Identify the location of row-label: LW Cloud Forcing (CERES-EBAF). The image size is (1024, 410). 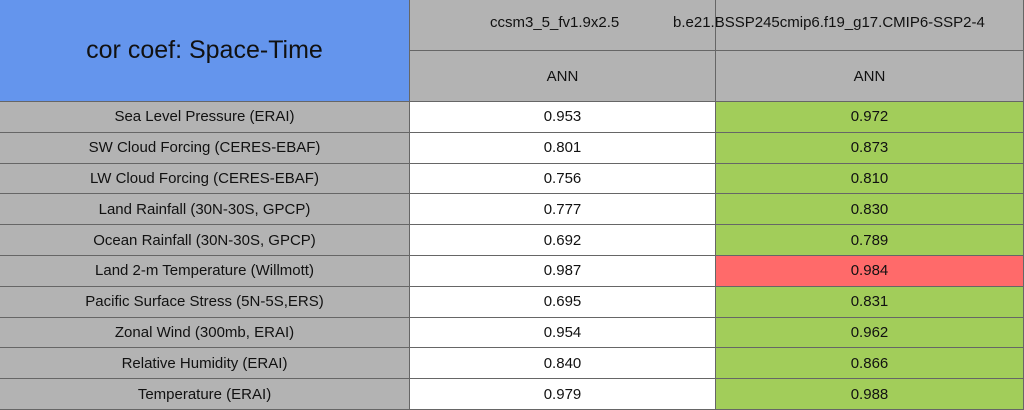
(205, 179).